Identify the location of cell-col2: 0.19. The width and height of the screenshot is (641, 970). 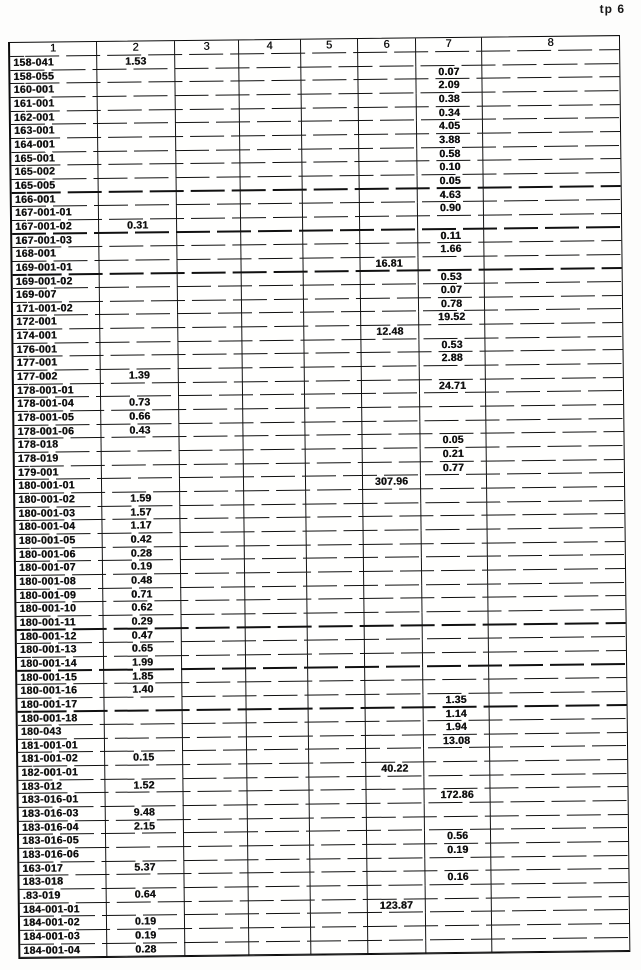
(146, 936).